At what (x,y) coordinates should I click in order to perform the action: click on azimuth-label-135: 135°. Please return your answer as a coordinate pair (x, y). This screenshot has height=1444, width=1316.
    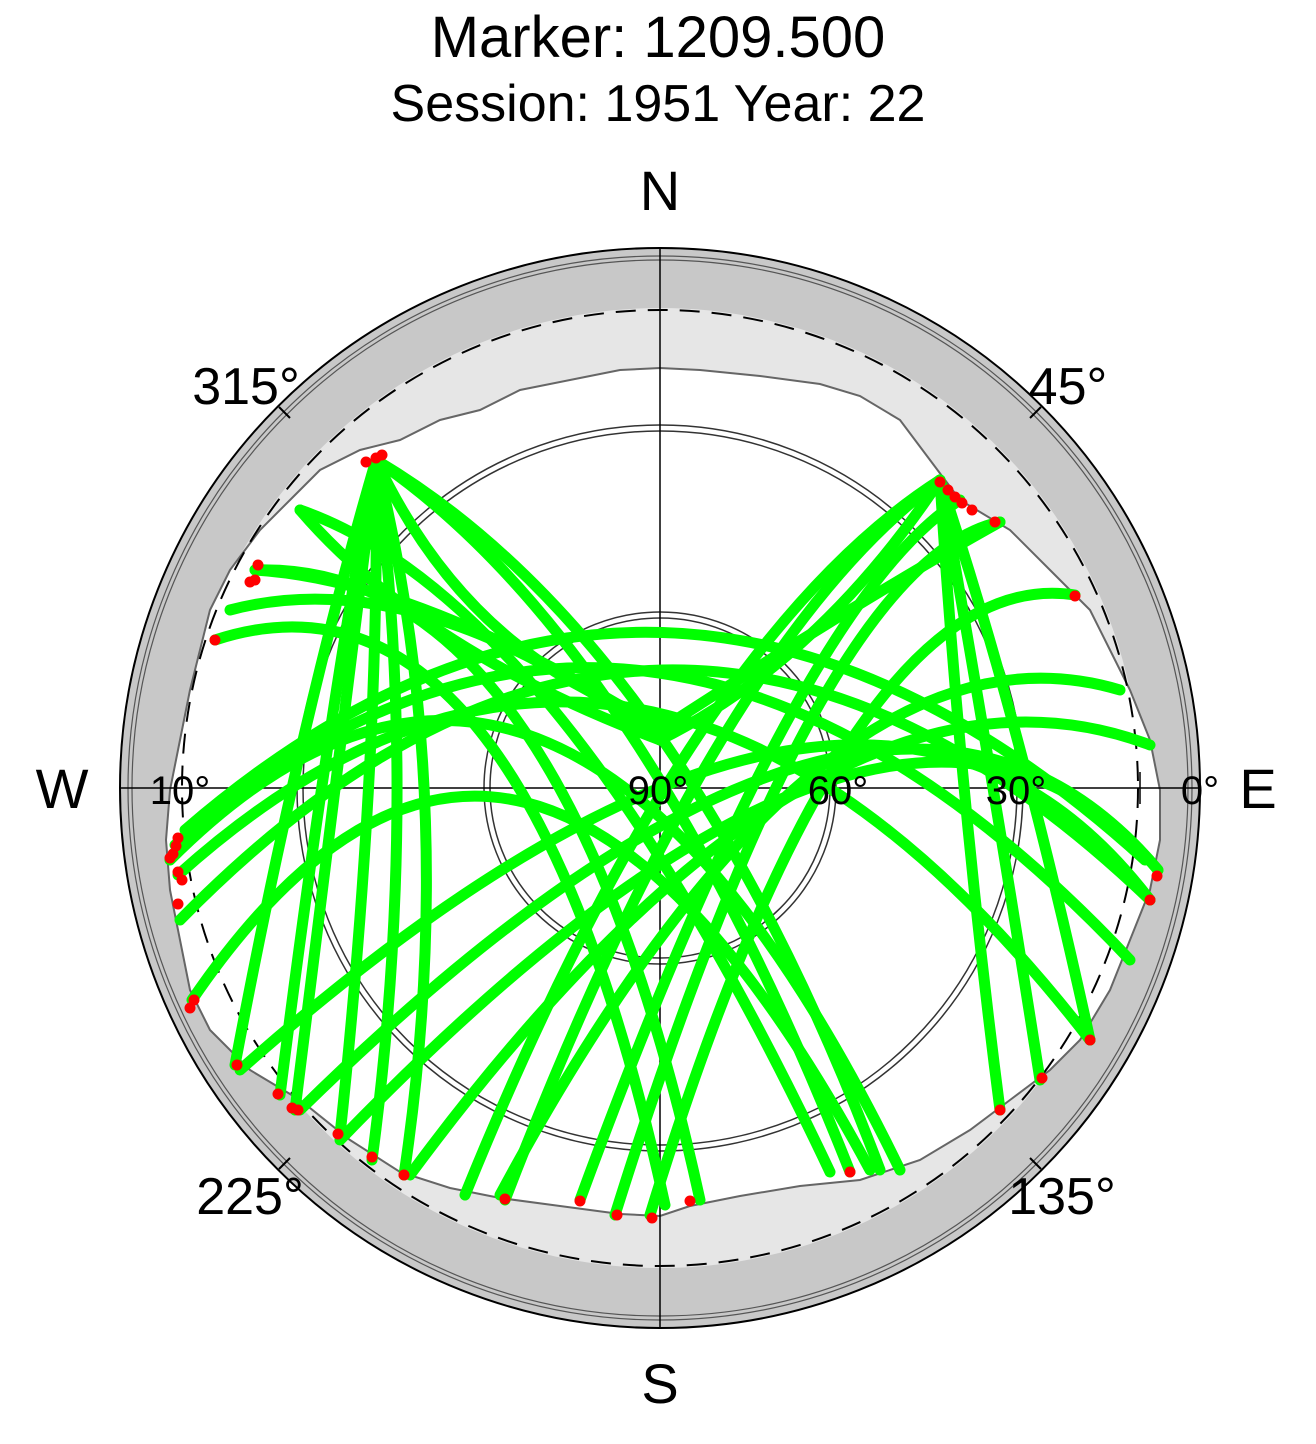
    Looking at the image, I should click on (1062, 1197).